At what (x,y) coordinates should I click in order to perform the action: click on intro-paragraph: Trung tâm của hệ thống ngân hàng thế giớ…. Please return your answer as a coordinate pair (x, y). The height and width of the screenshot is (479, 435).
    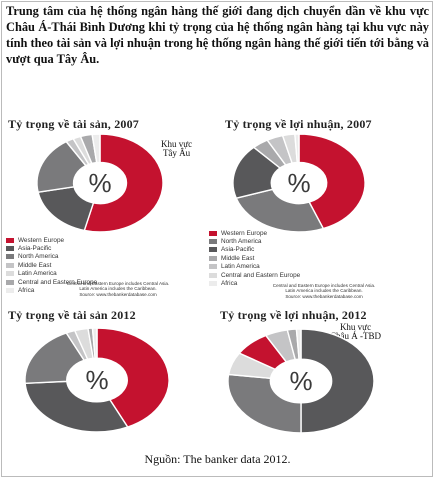
    Looking at the image, I should click on (217, 35).